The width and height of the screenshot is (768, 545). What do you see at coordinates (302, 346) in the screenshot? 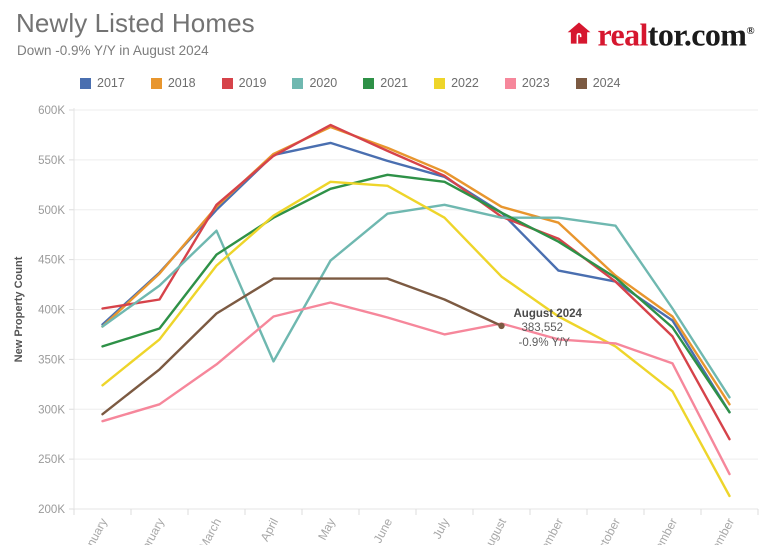
I see `series-line-2024` at bounding box center [302, 346].